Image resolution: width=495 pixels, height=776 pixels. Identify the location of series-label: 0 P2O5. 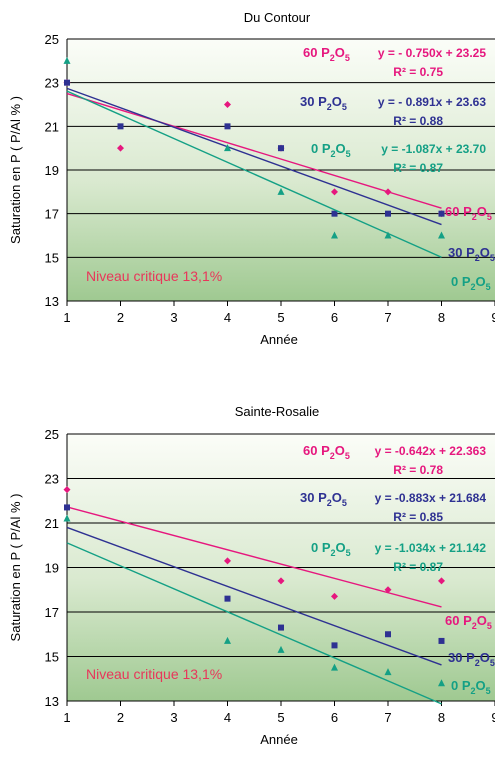
(331, 549).